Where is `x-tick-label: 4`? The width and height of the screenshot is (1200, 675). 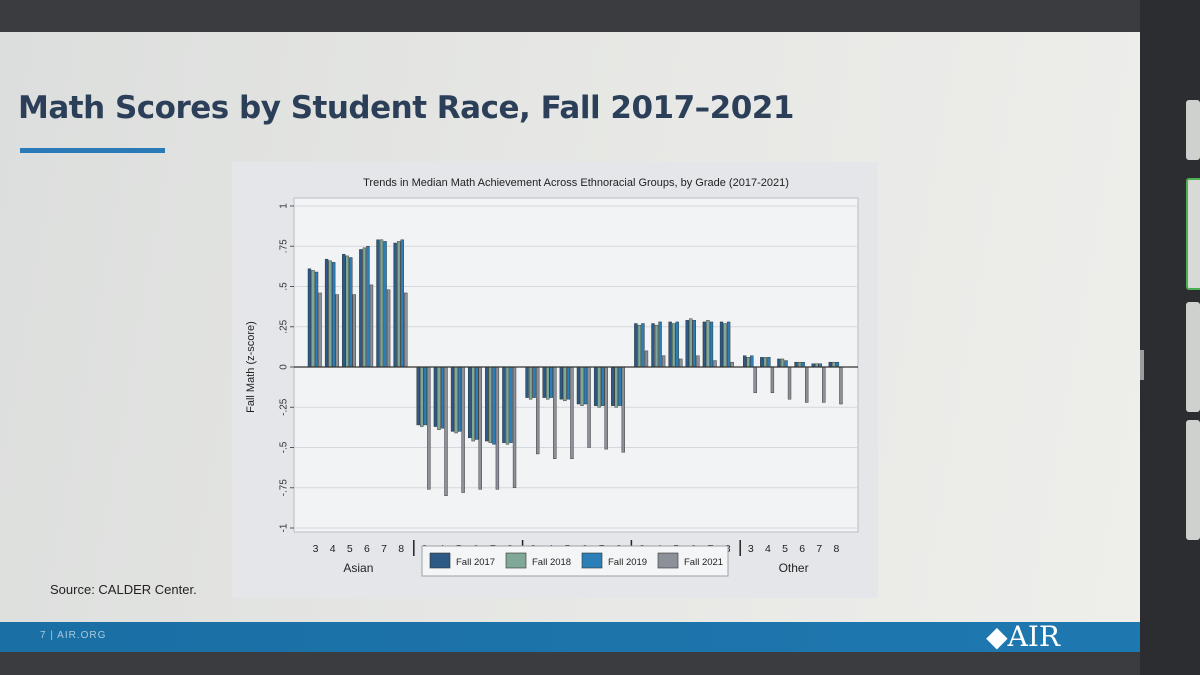 x-tick-label: 4 is located at coordinates (333, 549).